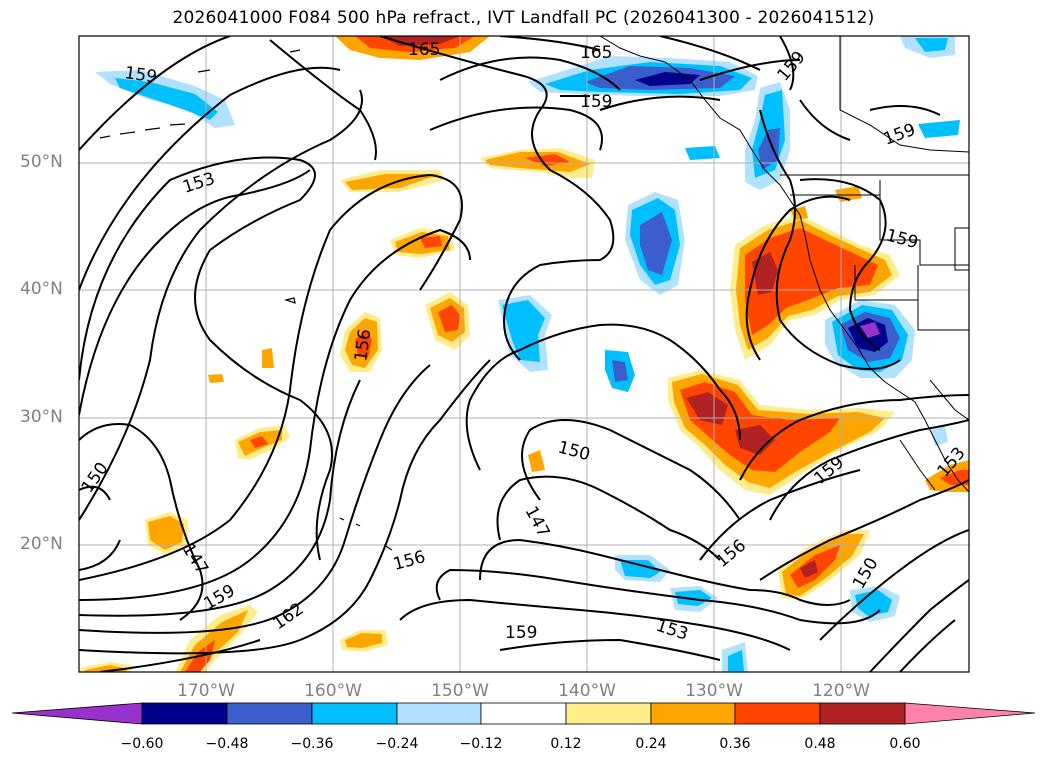  What do you see at coordinates (312, 744) in the screenshot?
I see `colorbar-tick-label: −0.36` at bounding box center [312, 744].